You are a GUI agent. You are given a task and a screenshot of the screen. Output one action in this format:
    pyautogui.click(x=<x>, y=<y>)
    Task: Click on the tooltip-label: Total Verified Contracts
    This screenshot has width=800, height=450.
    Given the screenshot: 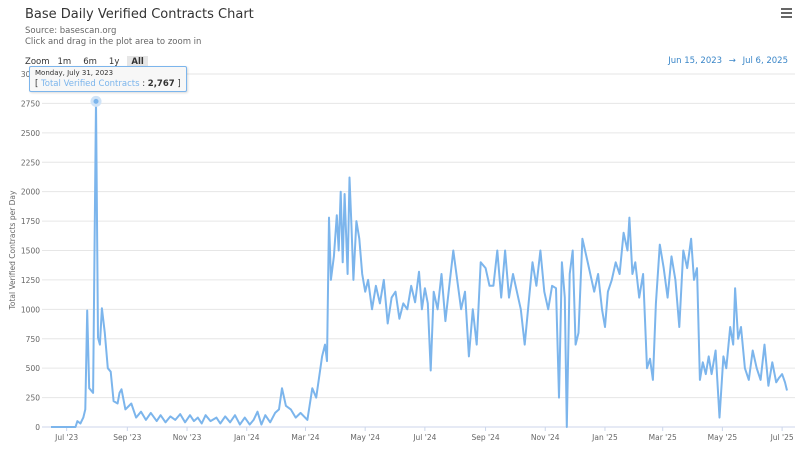 What is the action you would take?
    pyautogui.click(x=90, y=84)
    